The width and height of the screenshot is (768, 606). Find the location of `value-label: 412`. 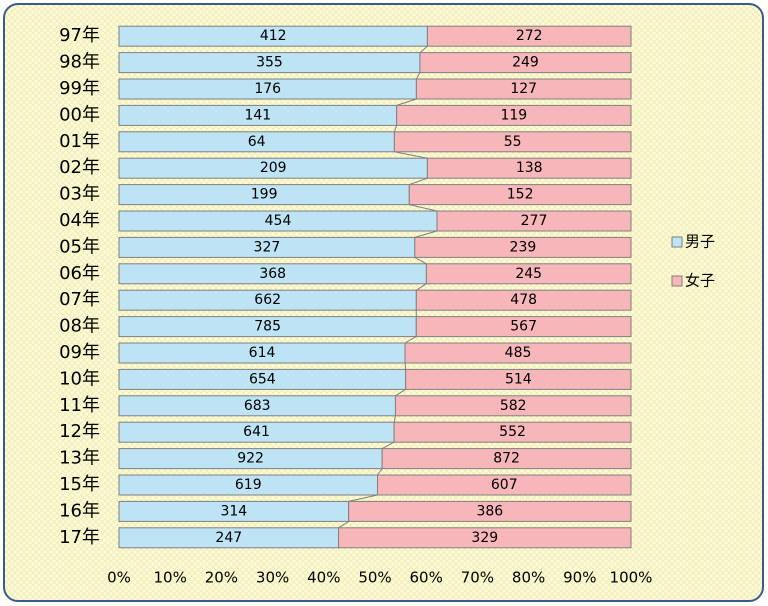

value-label: 412 is located at coordinates (273, 36).